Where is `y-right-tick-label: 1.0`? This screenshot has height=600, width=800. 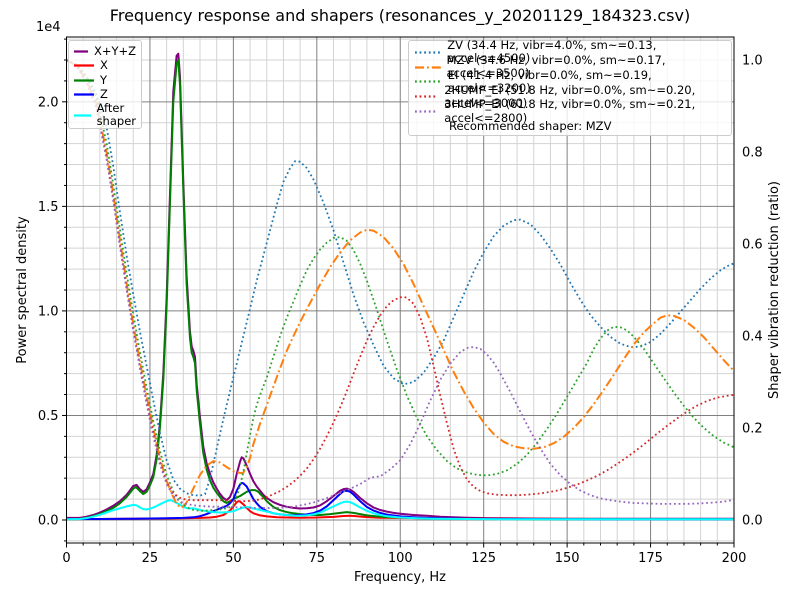
y-right-tick-label: 1.0 is located at coordinates (752, 61).